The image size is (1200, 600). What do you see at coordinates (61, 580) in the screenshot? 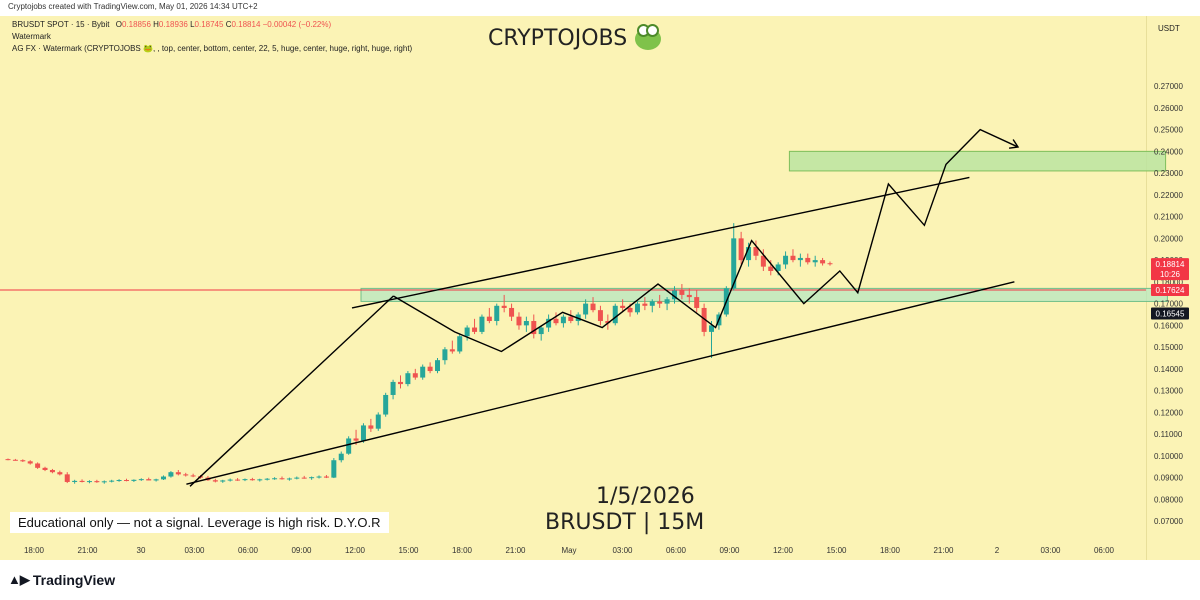
I see `tradingview-logo: ▲▶ TradingView` at bounding box center [61, 580].